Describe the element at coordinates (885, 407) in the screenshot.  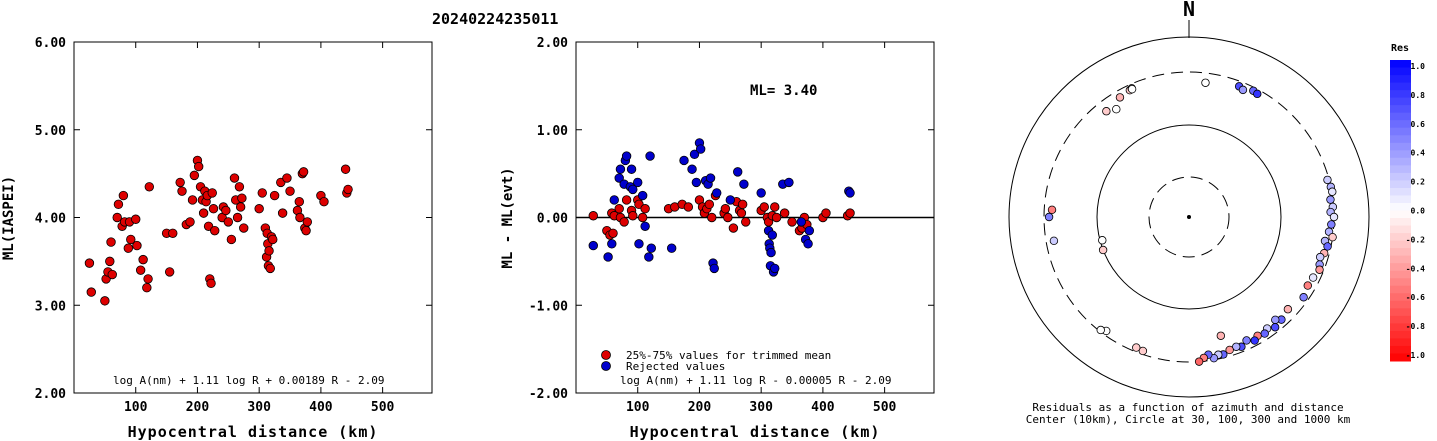
I see `x-tick-label: 500` at that location.